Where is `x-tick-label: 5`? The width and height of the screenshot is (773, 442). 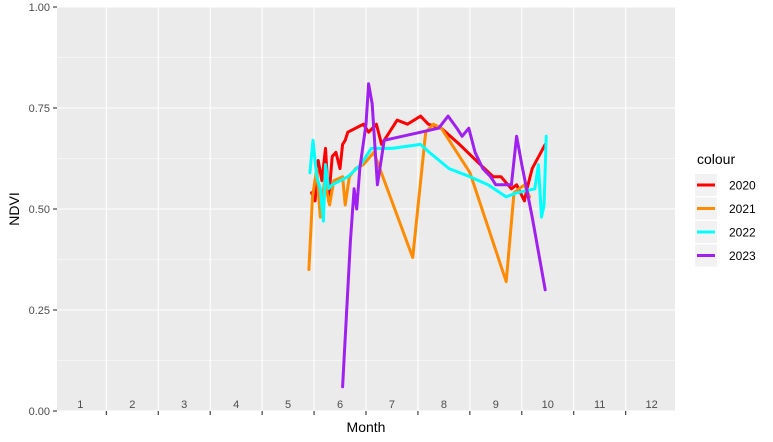
x-tick-label: 5 is located at coordinates (288, 405).